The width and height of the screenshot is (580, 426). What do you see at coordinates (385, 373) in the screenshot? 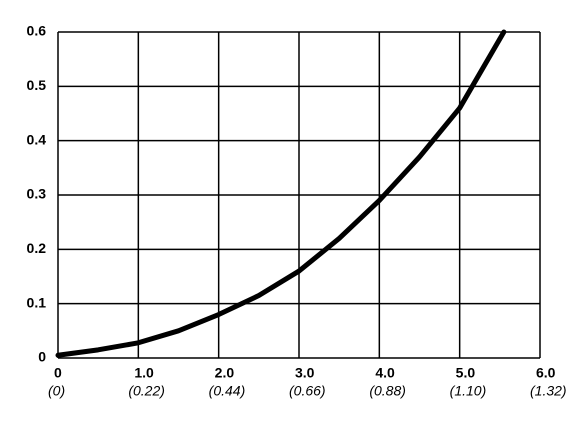
I see `x-tick-label: 4.0` at bounding box center [385, 373].